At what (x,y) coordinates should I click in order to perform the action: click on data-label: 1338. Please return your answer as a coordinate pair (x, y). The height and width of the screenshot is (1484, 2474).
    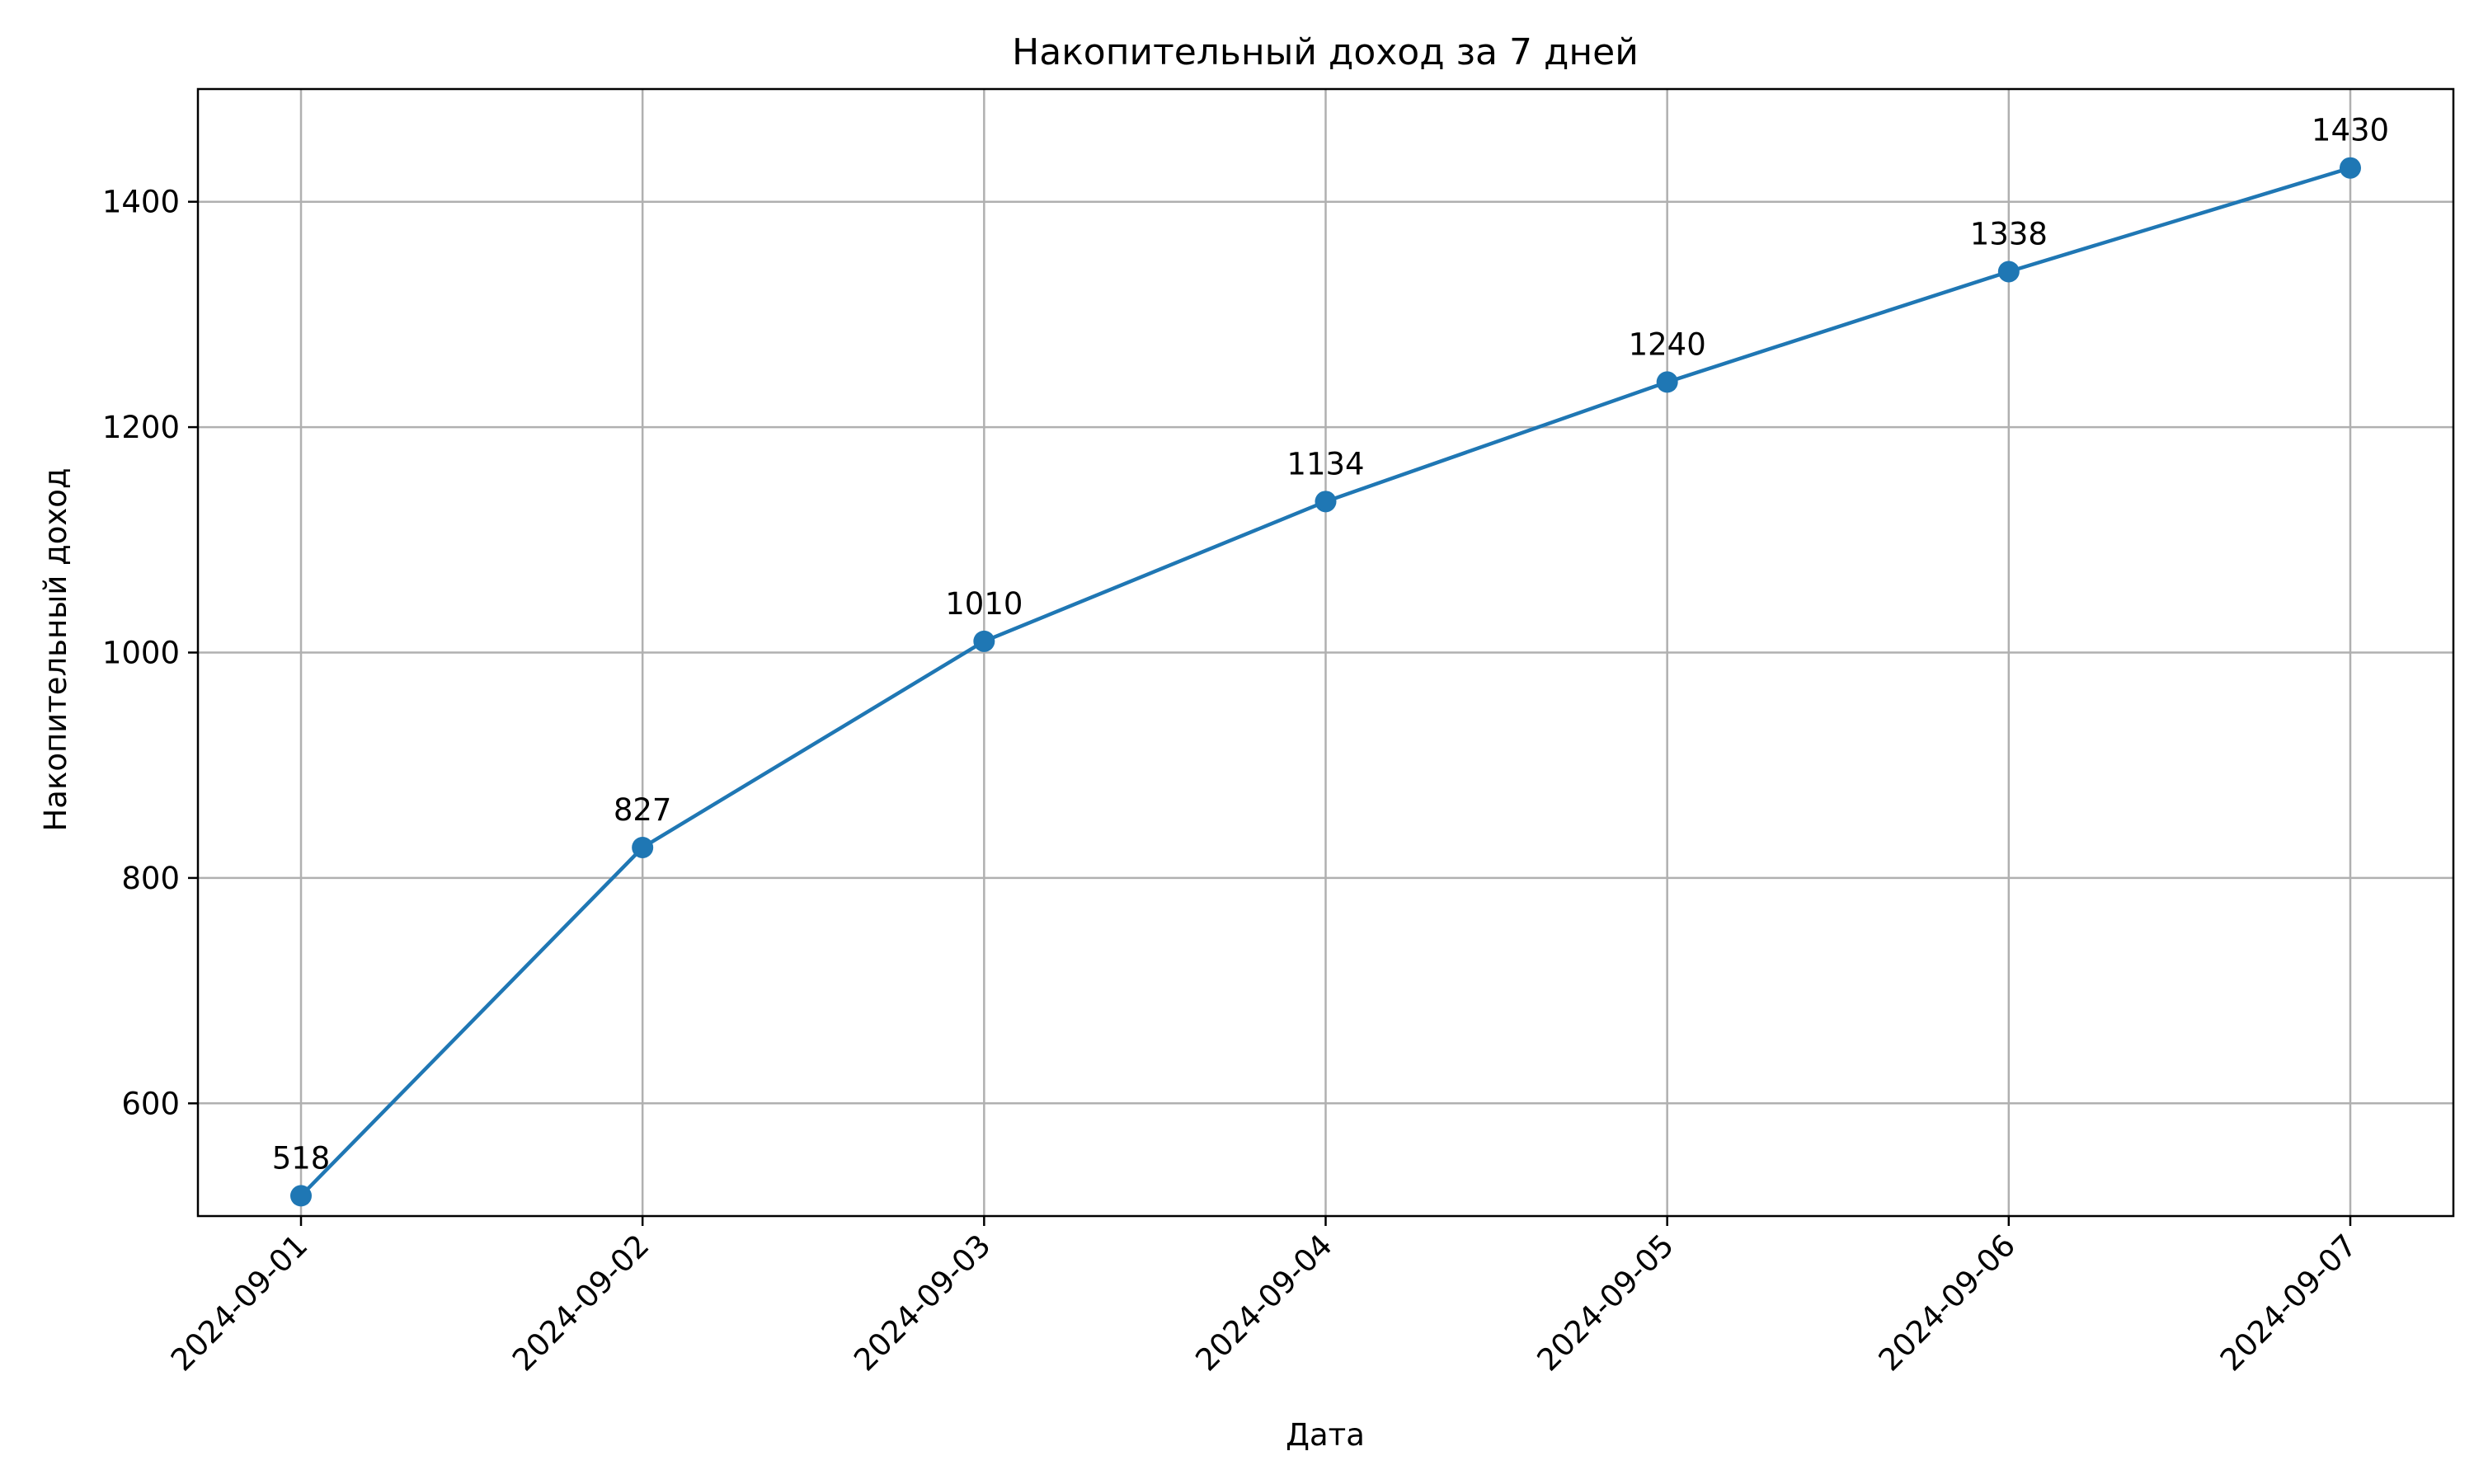
    Looking at the image, I should click on (2009, 233).